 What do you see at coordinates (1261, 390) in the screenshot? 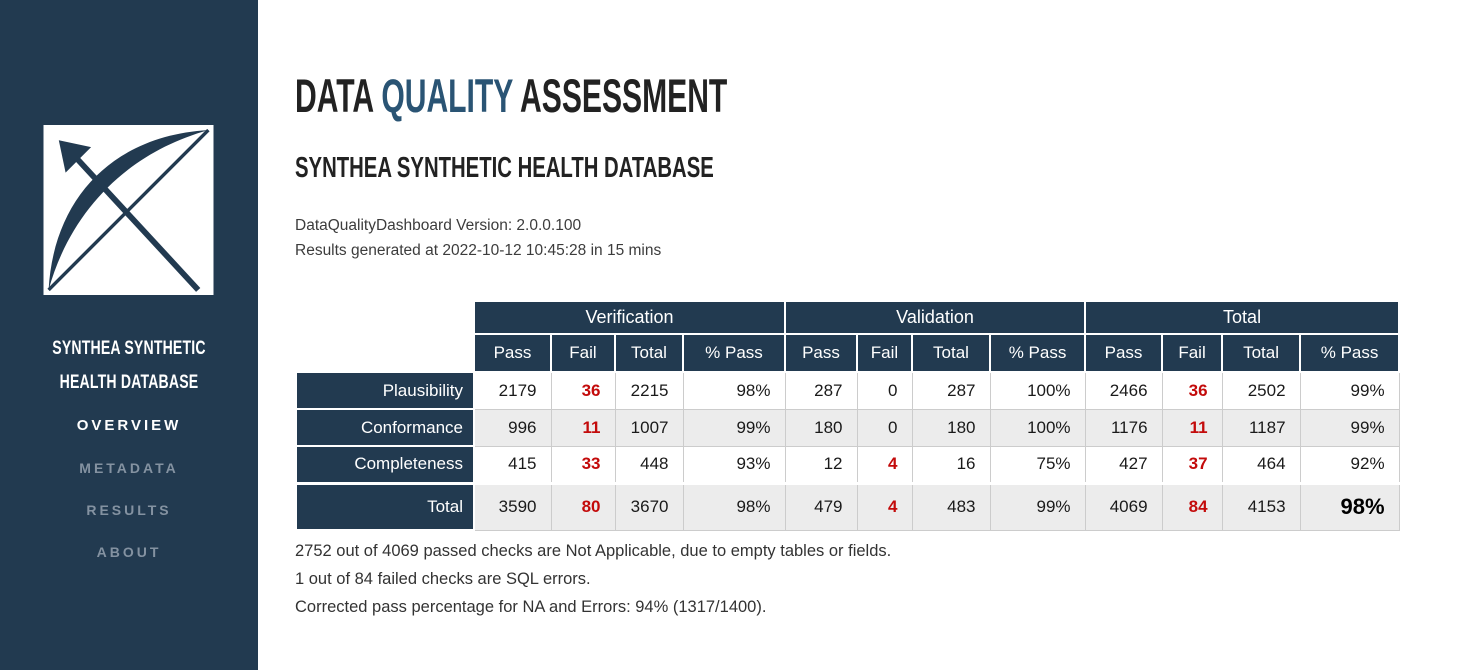
I see `cell: 2502` at bounding box center [1261, 390].